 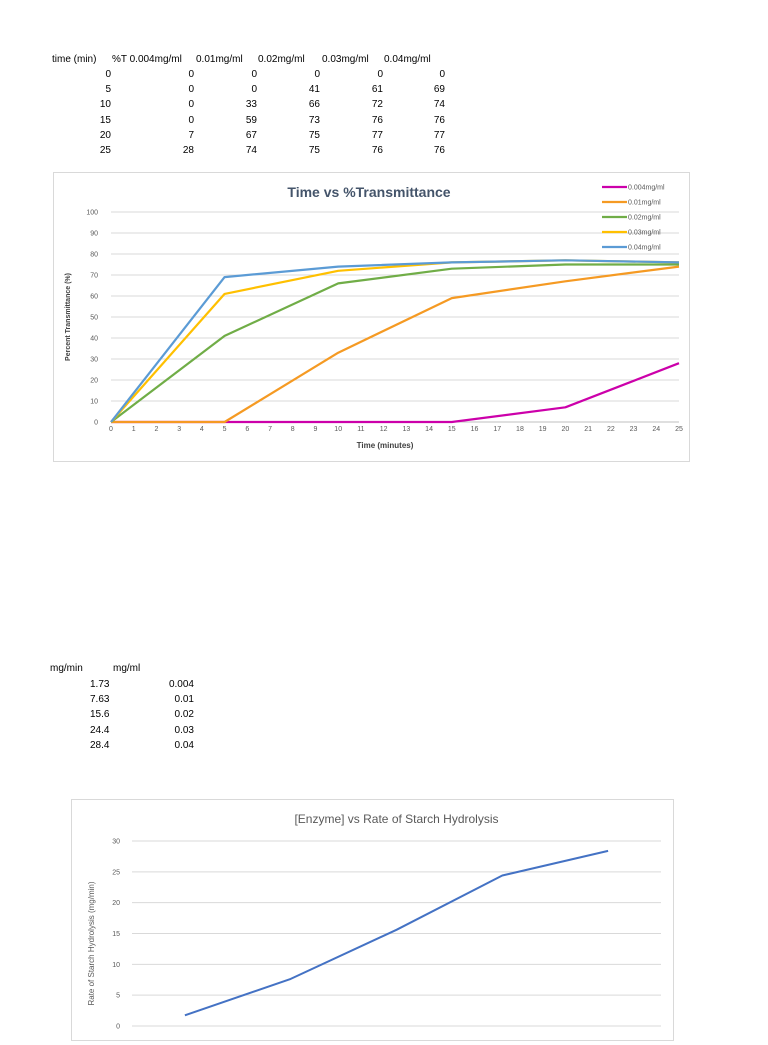 I want to click on legend-label: 0.004mg/ml, so click(x=646, y=188).